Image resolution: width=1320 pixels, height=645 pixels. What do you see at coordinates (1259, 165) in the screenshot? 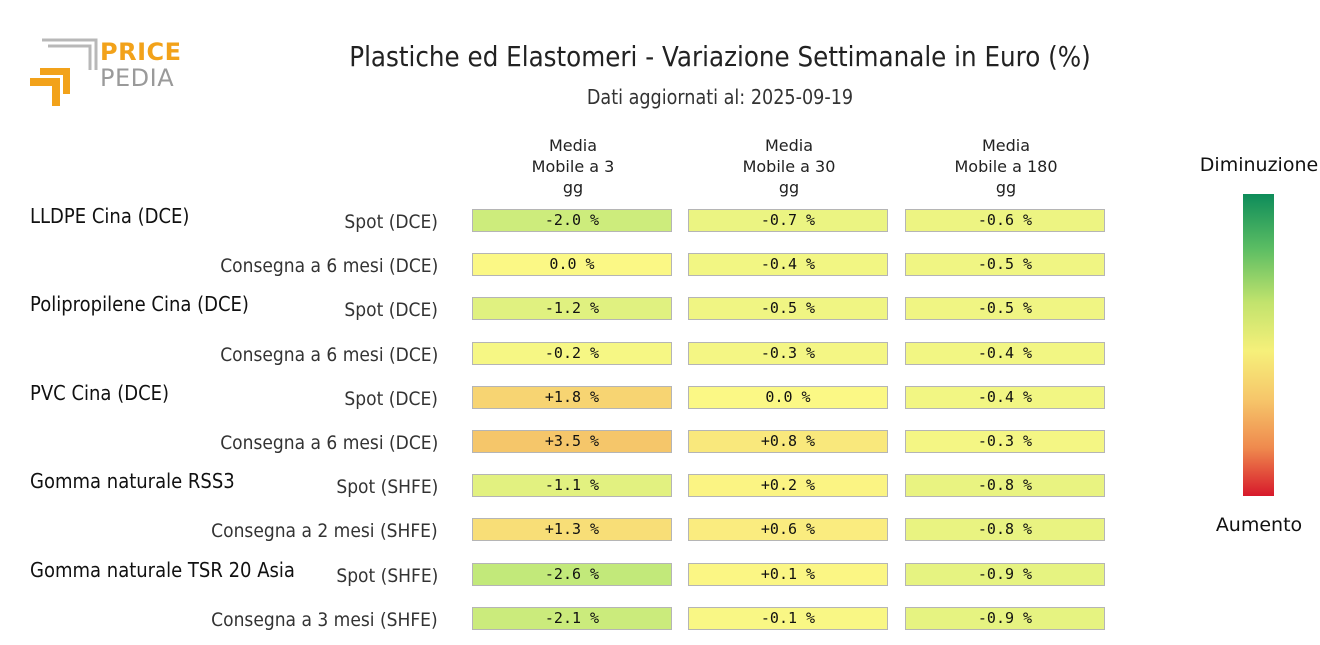
I see `legend-top-label: Diminuzione` at bounding box center [1259, 165].